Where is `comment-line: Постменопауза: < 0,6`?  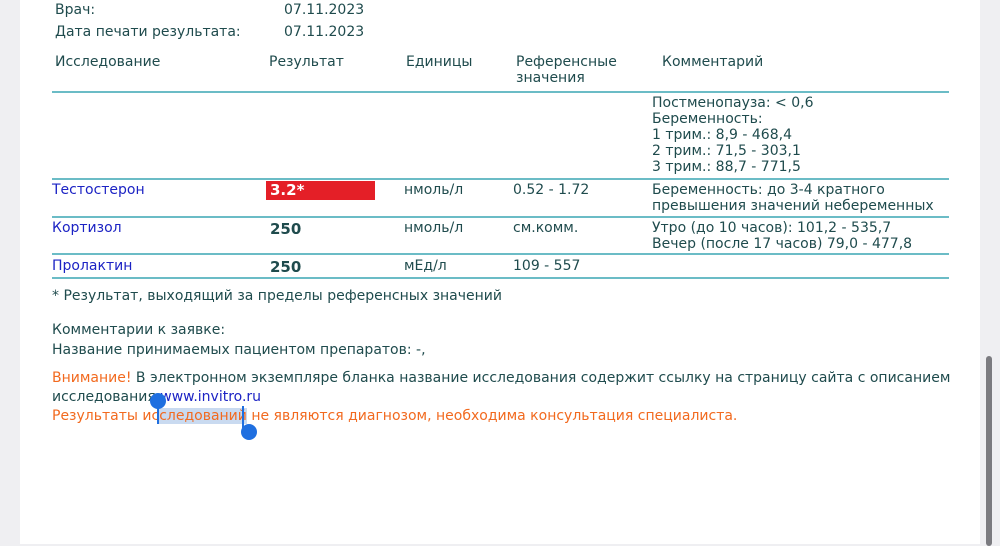
comment-line: Постменопауза: < 0,6 is located at coordinates (733, 103).